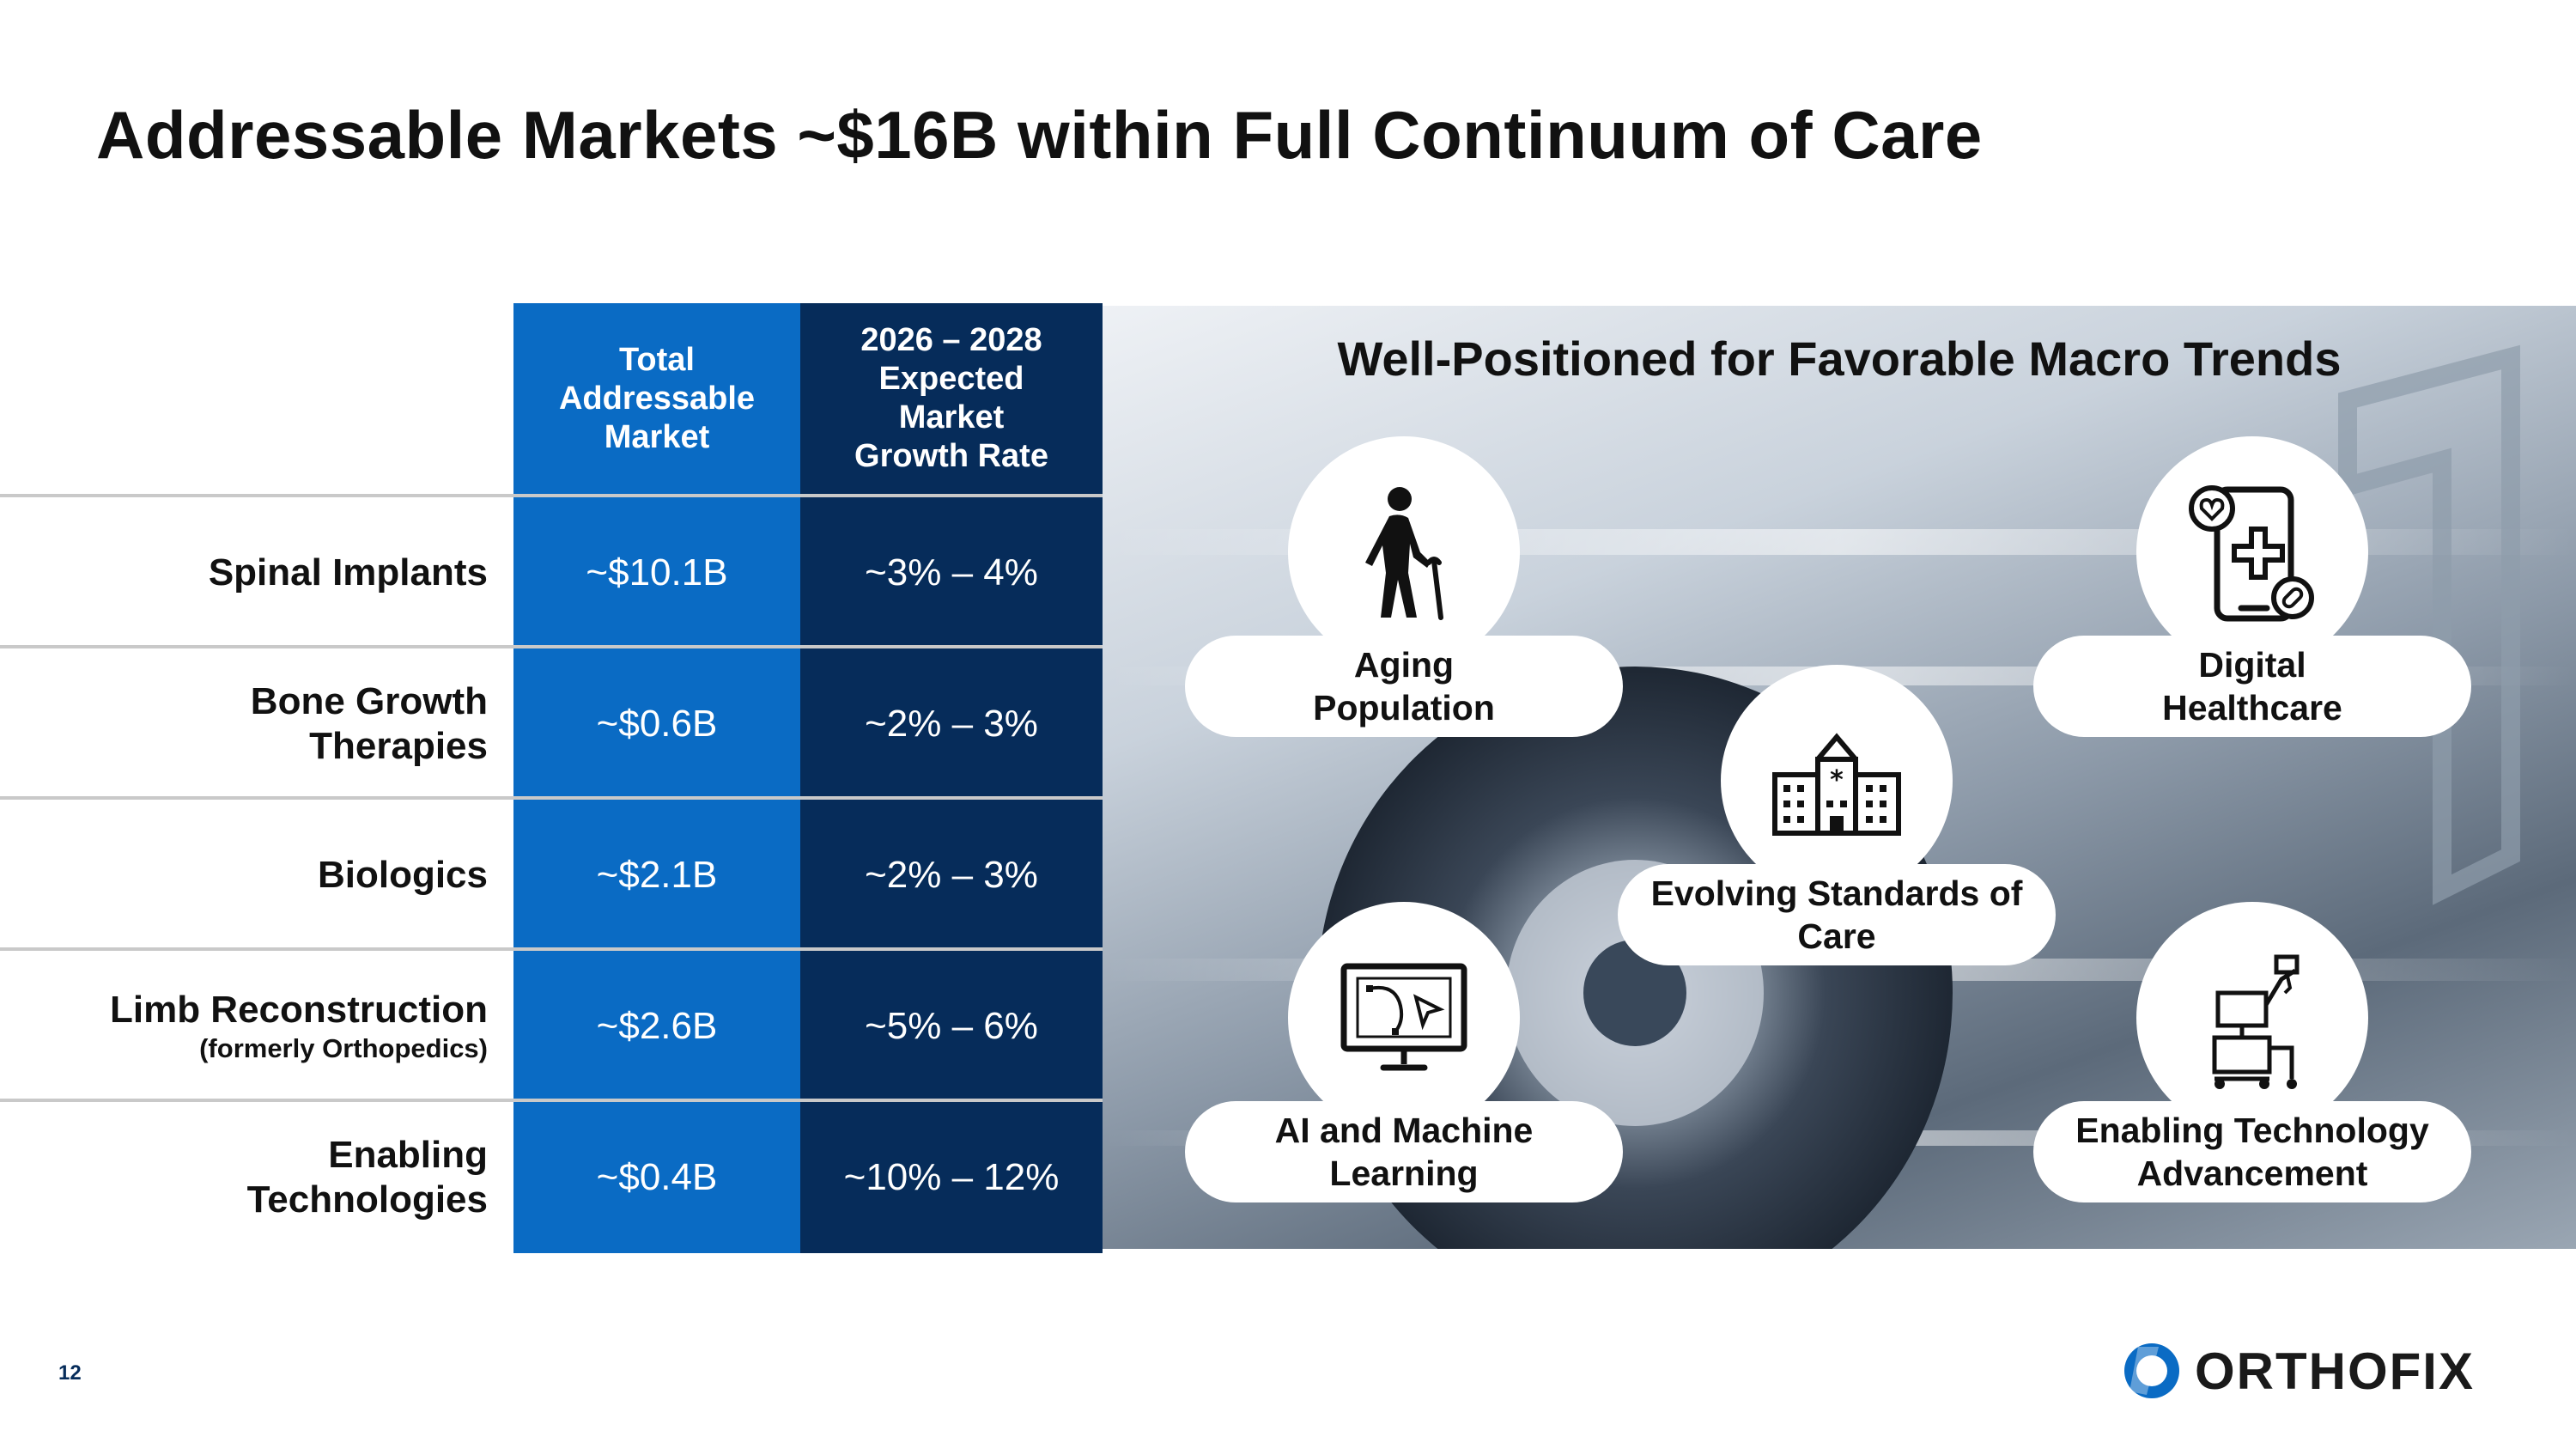 Image resolution: width=2576 pixels, height=1449 pixels. What do you see at coordinates (951, 572) in the screenshot?
I see `growth-cell: ~3% – 4%` at bounding box center [951, 572].